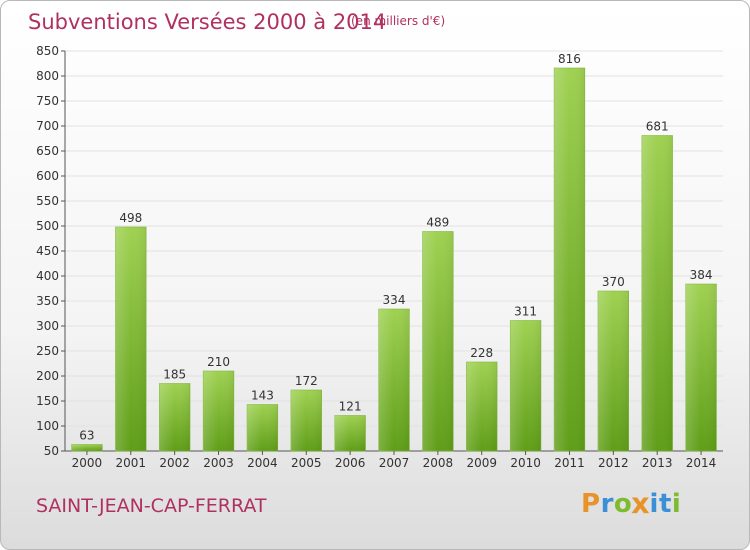 This screenshot has height=550, width=750. Describe the element at coordinates (569, 59) in the screenshot. I see `bar-value-label: 816` at that location.